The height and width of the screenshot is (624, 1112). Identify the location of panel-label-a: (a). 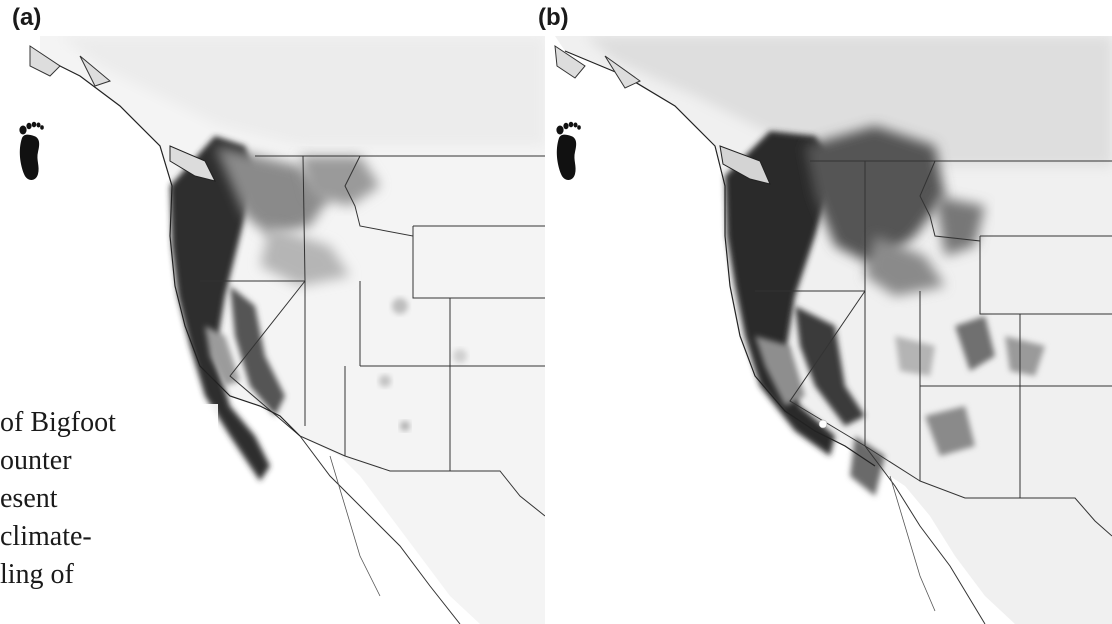
(27, 17).